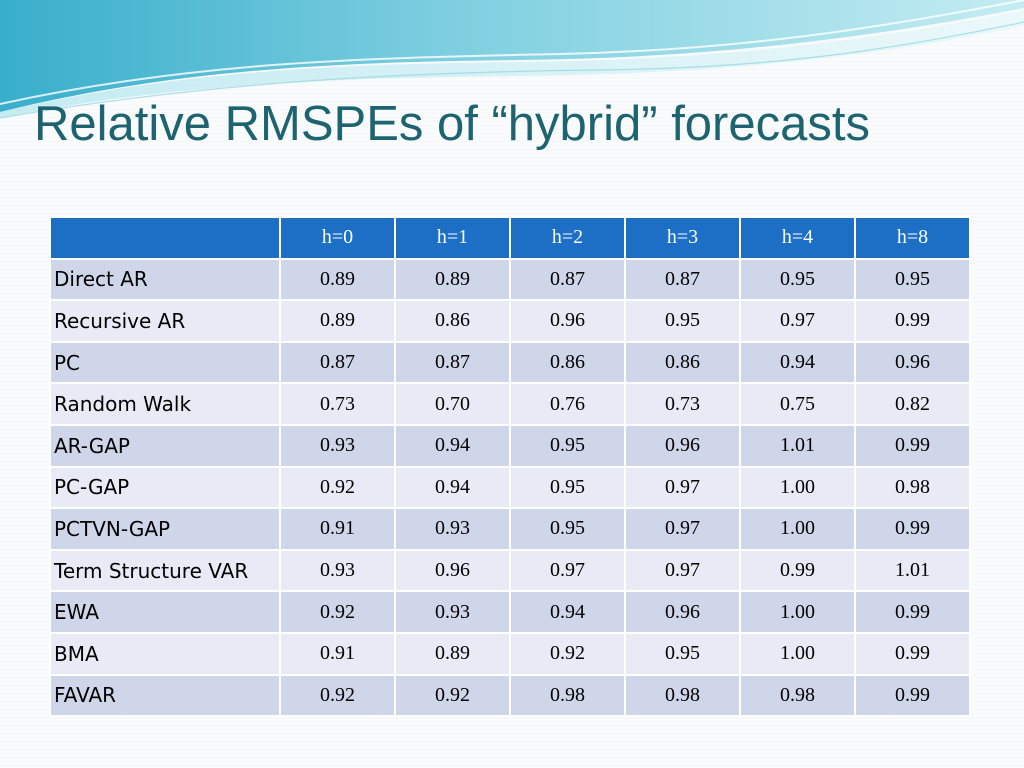  Describe the element at coordinates (165, 570) in the screenshot. I see `row-label: Term Structure VAR` at that location.